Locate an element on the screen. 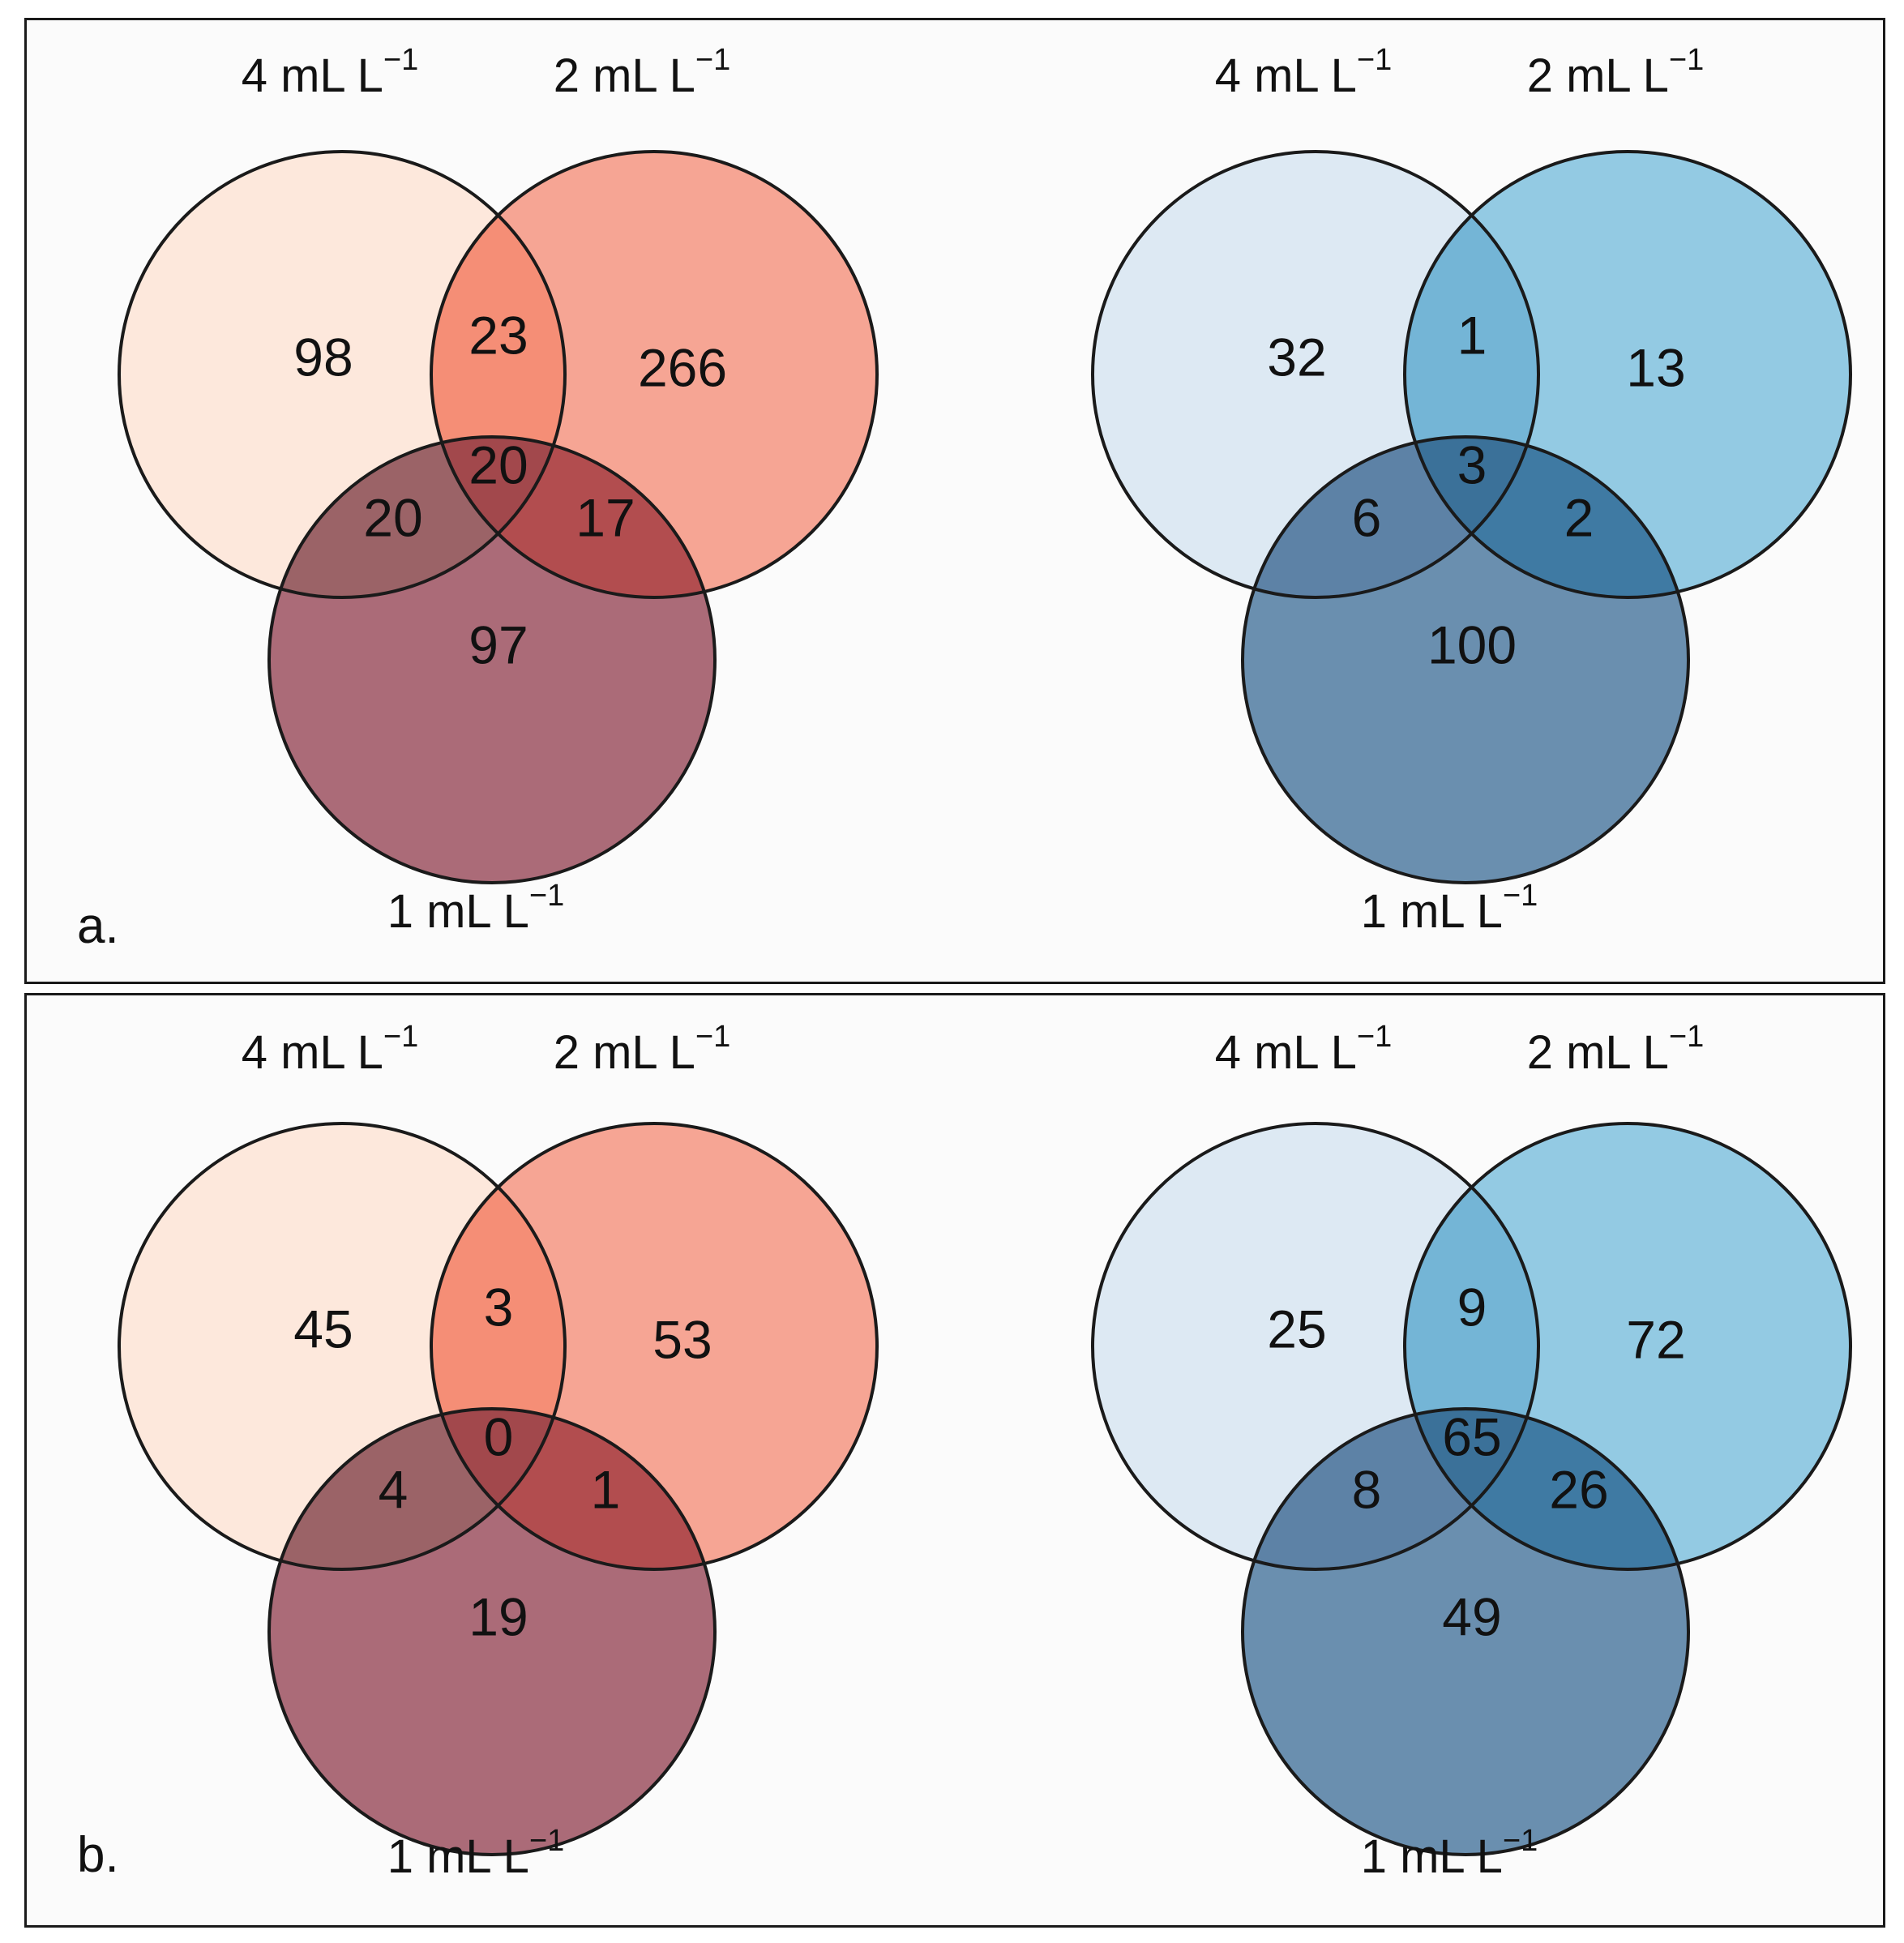 This screenshot has height=1943, width=1904. value-i42: 9 is located at coordinates (1472, 1307).